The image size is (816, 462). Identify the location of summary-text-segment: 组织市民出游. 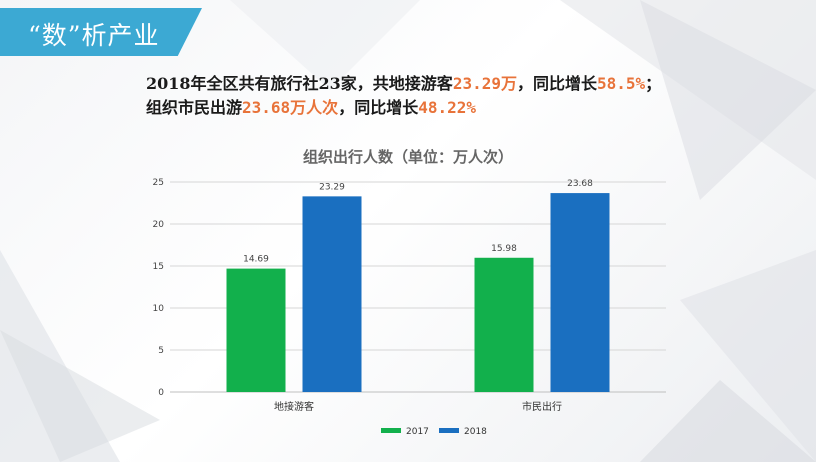
(194, 107).